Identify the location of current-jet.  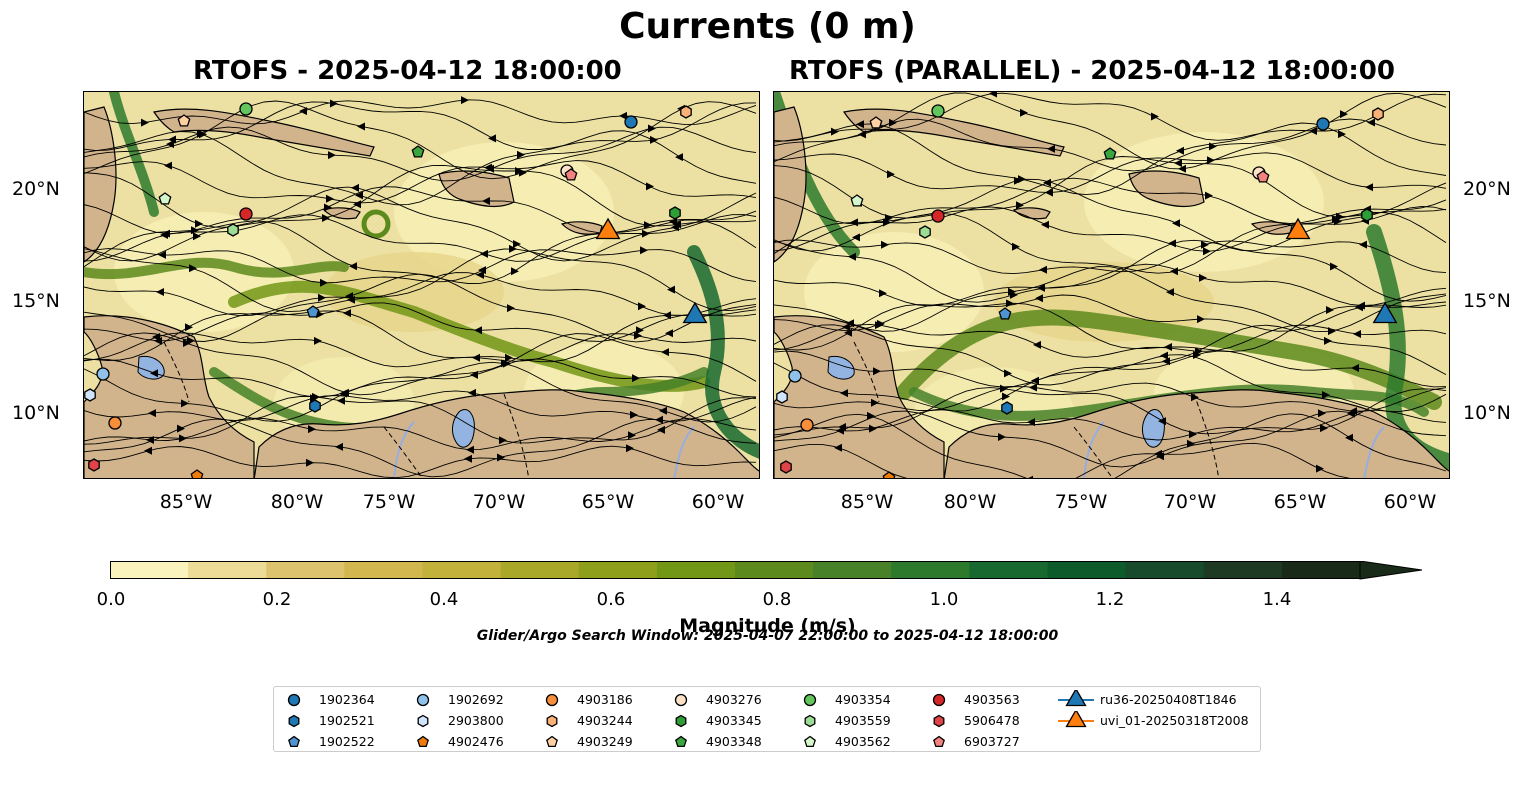
(134, 154).